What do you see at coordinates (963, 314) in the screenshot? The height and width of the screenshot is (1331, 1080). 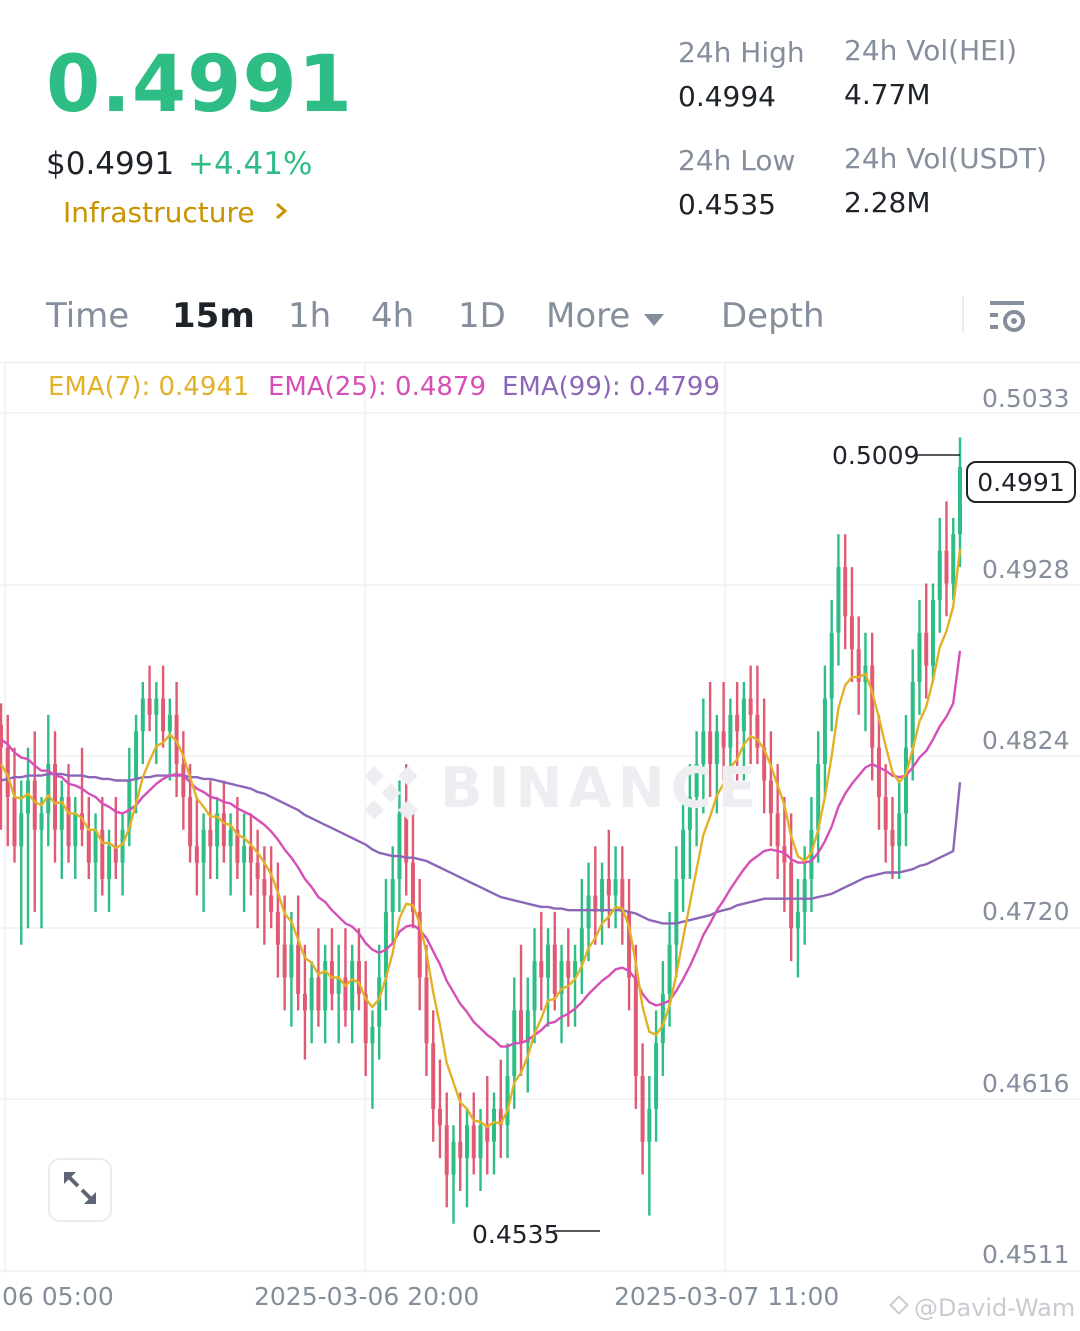 I see `tabs-divider` at bounding box center [963, 314].